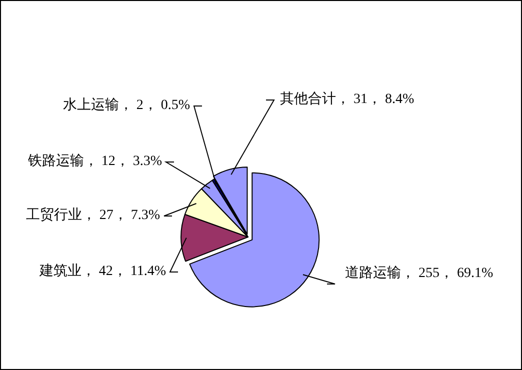  What do you see at coordinates (347, 100) in the screenshot?
I see `slice-label: 其他合计， 31， 8.4%` at bounding box center [347, 100].